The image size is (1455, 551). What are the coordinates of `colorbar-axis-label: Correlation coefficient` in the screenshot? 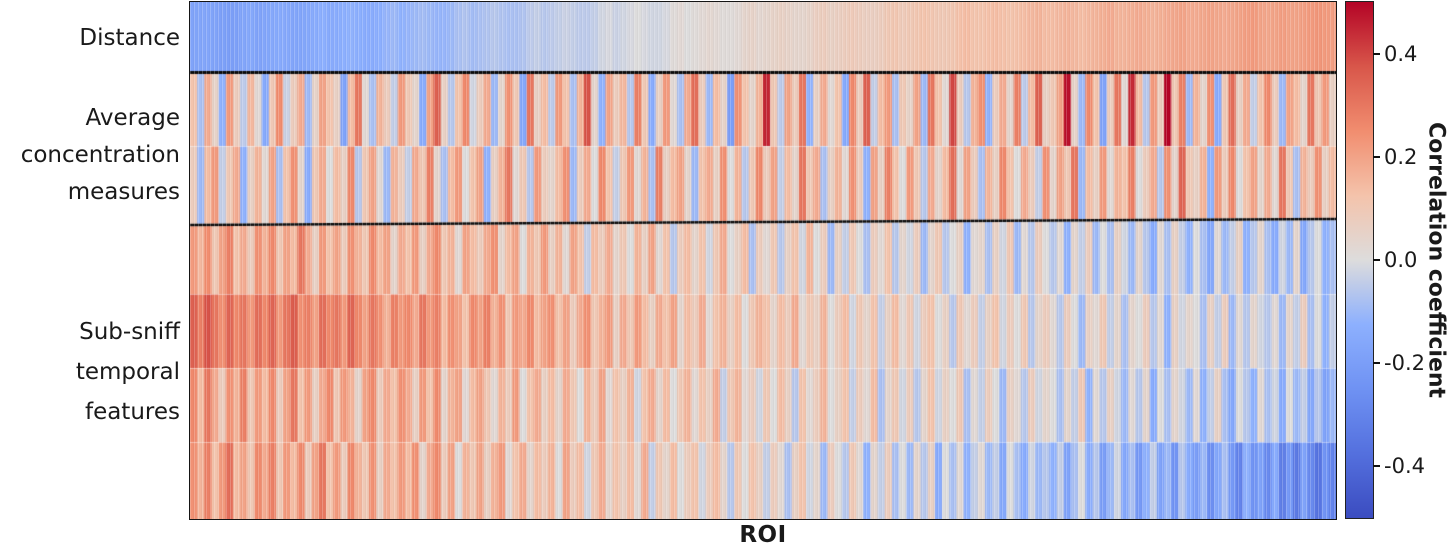 It's located at (1436, 260).